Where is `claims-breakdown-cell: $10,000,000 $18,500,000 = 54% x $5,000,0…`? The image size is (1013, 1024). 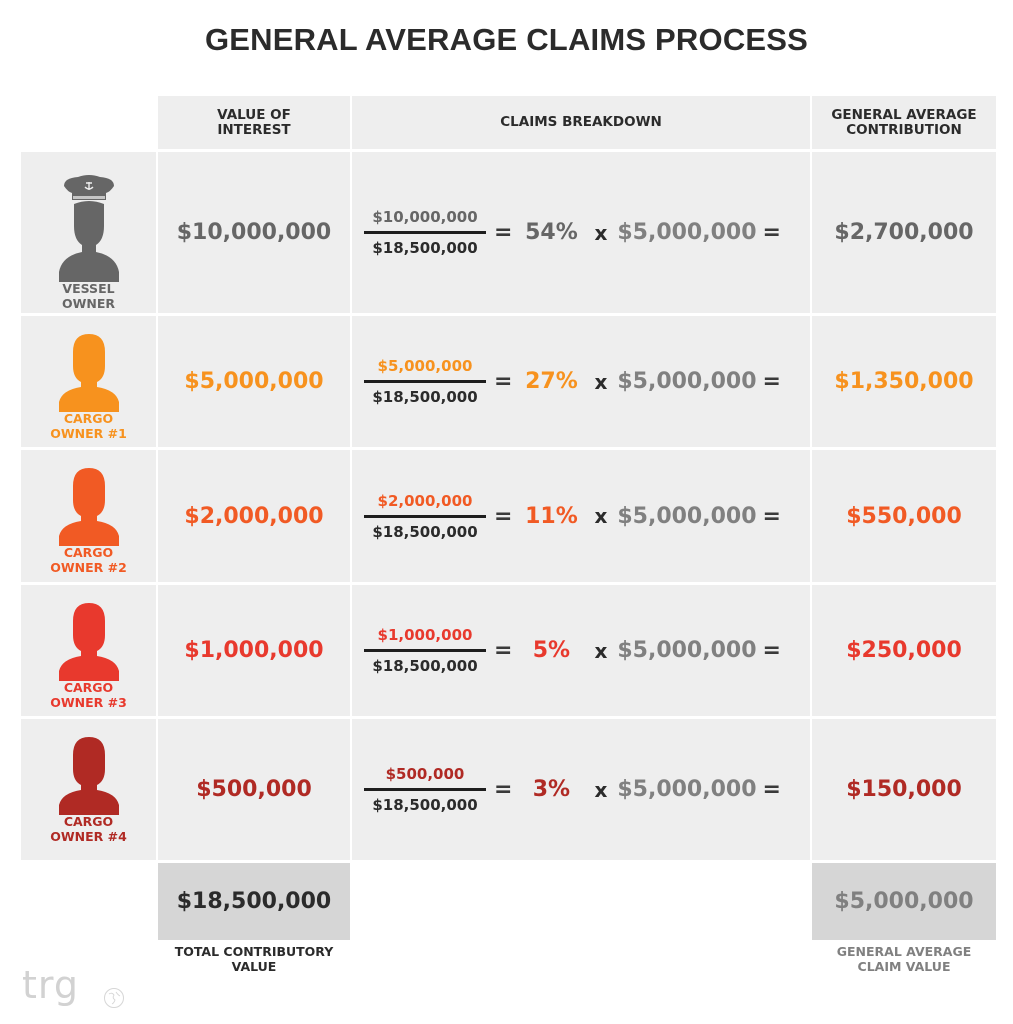 claims-breakdown-cell: $10,000,000 $18,500,000 = 54% x $5,000,0… is located at coordinates (581, 232).